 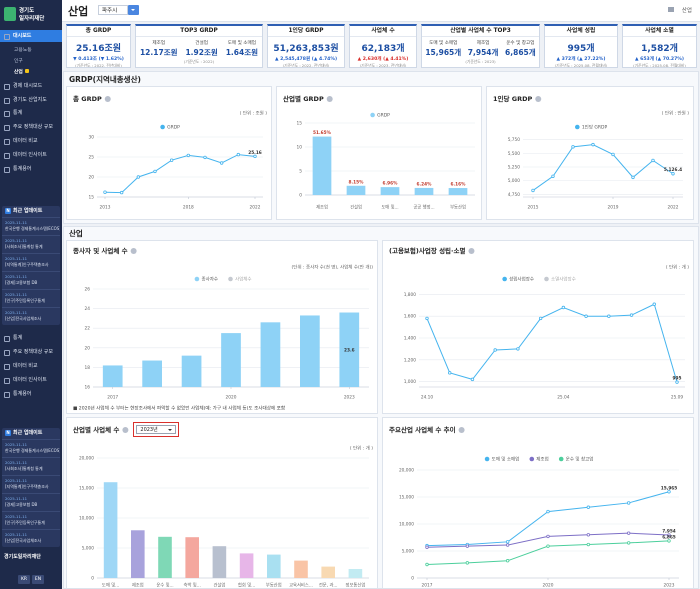 I want to click on x-tick-label: 2023, so click(x=669, y=586).